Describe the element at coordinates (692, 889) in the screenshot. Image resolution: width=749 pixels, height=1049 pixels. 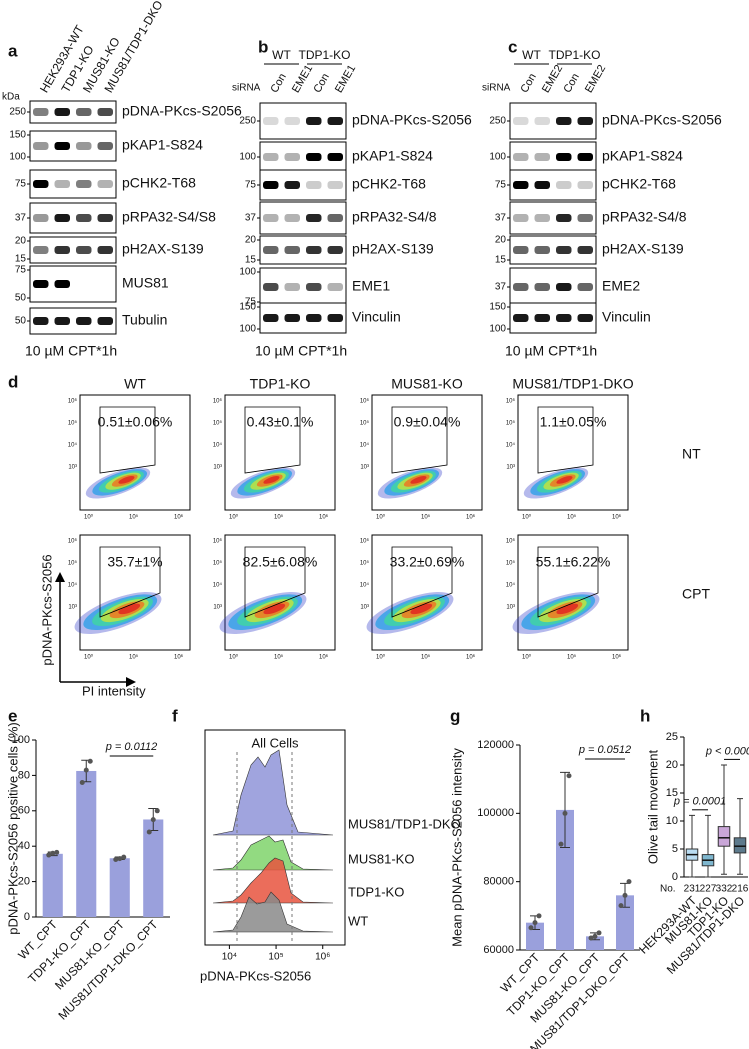
I see `n-count: 231` at that location.